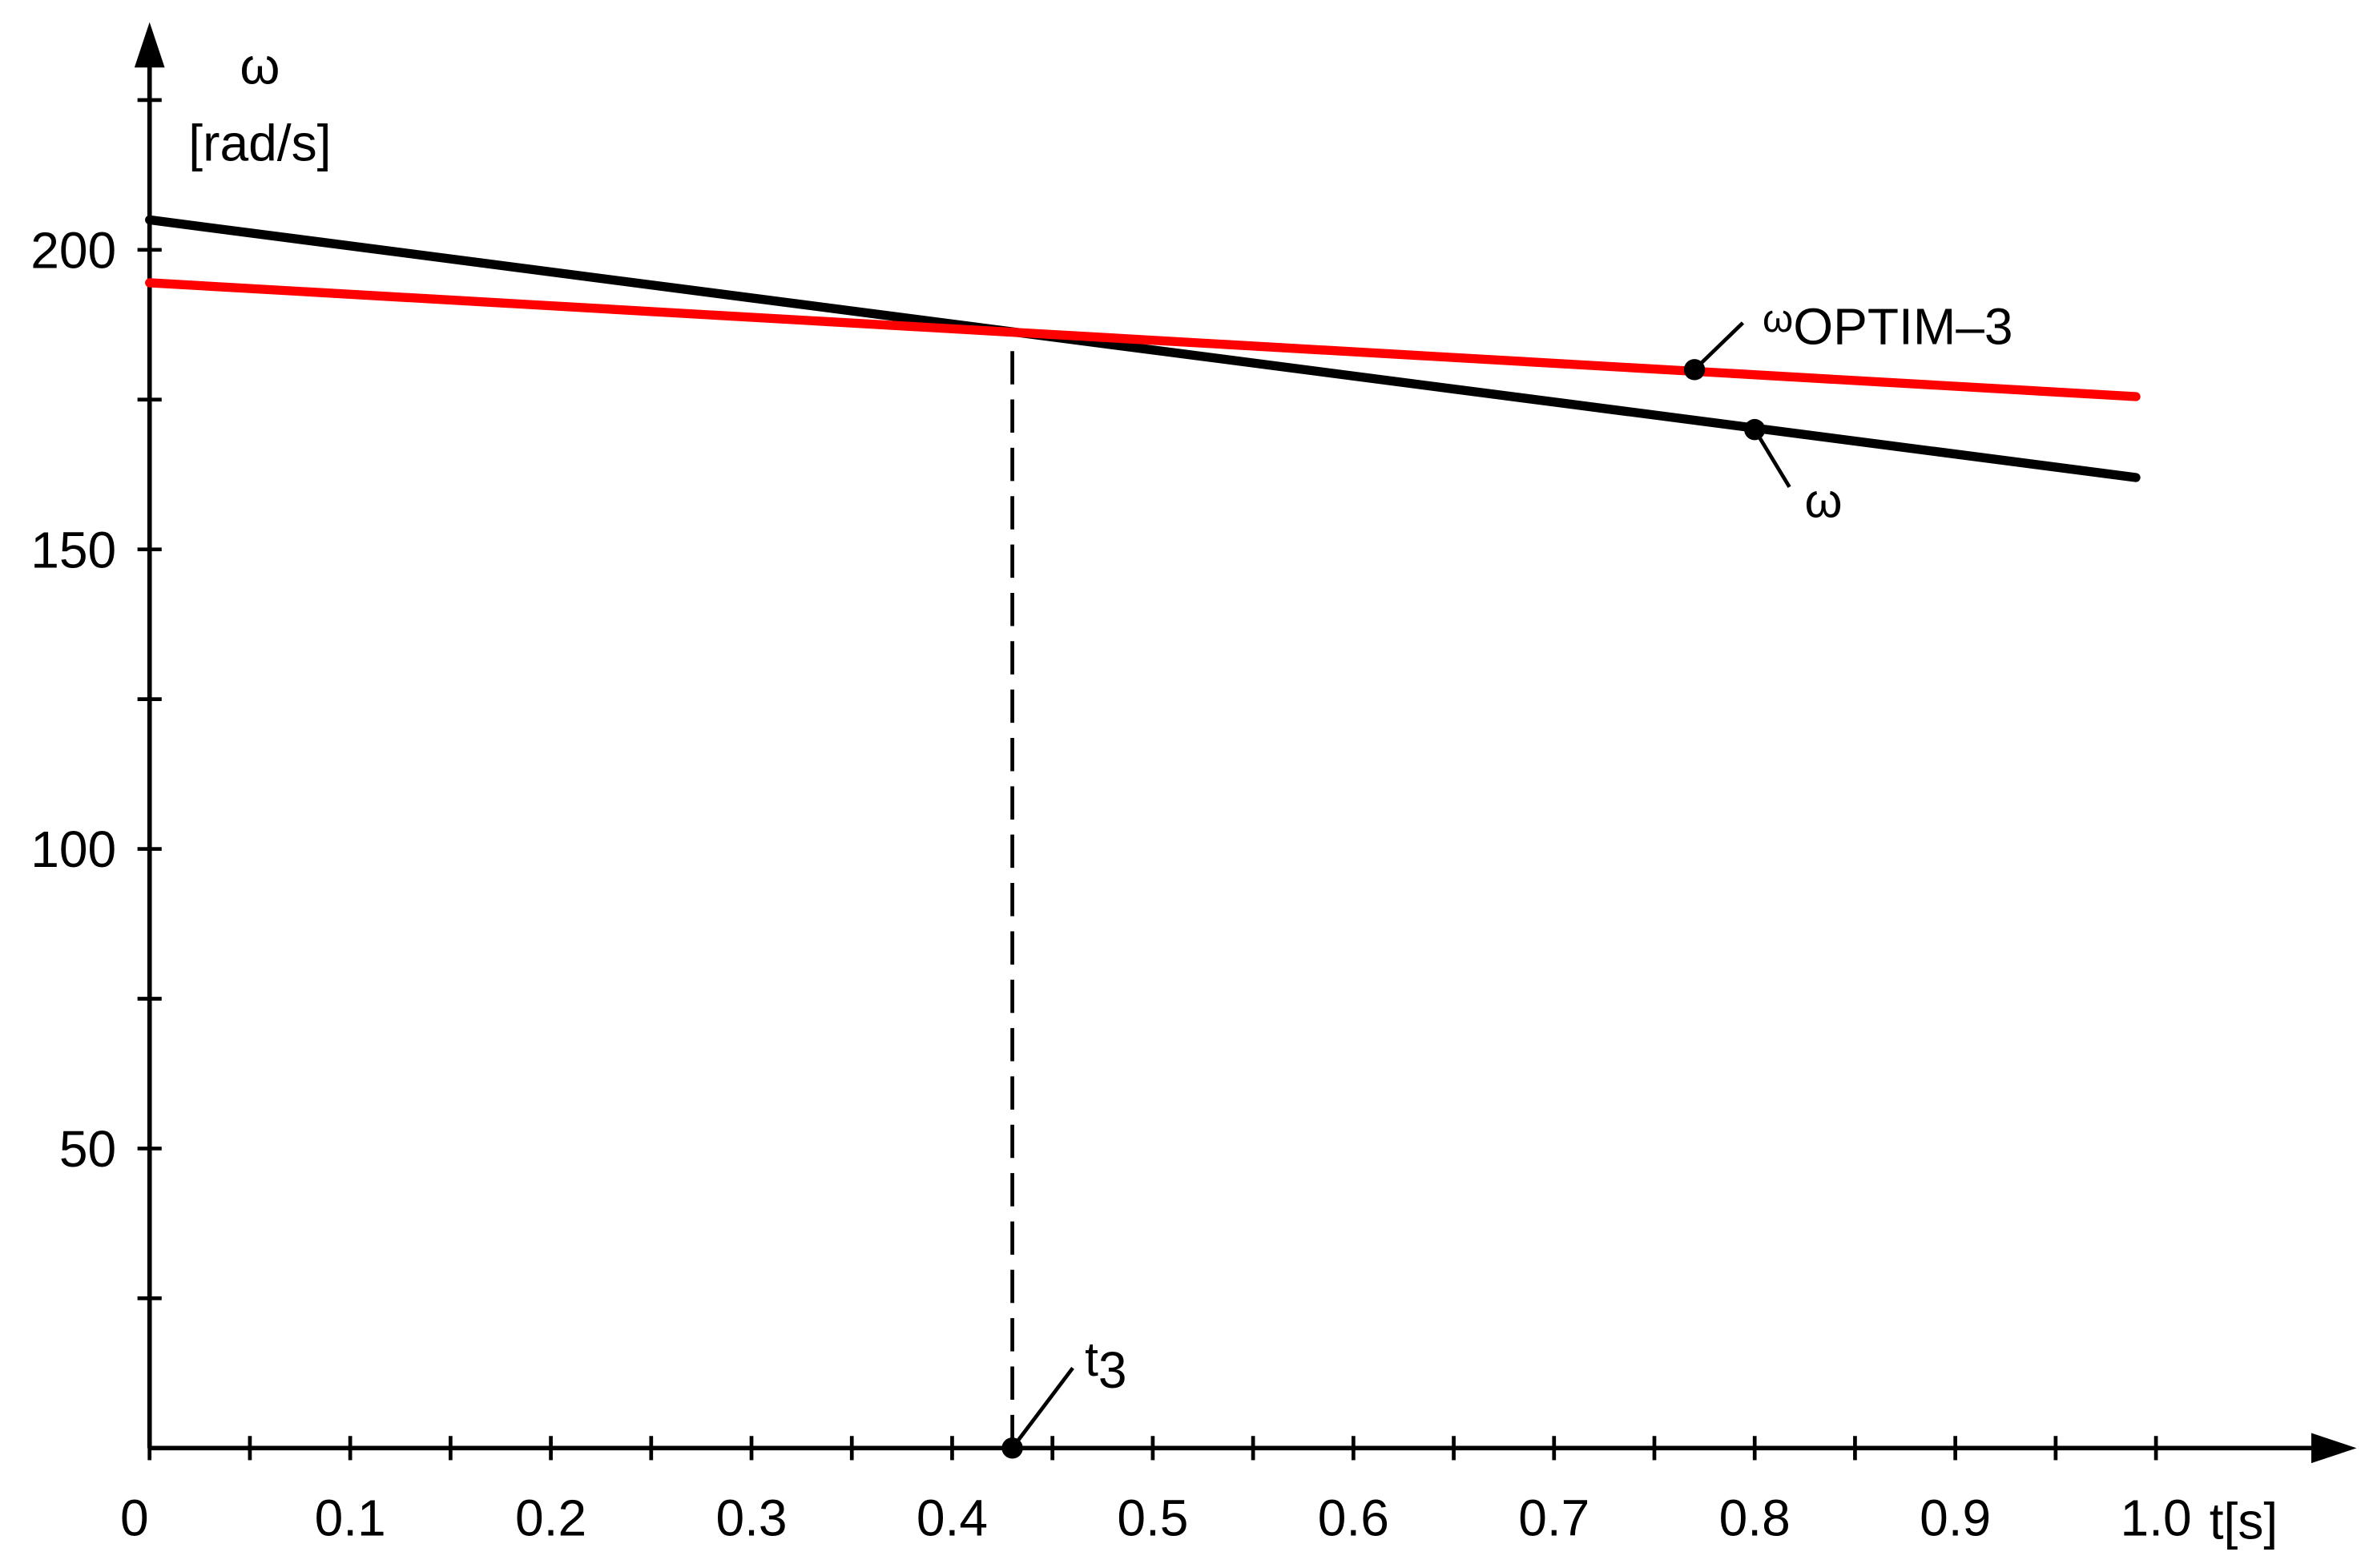 This screenshot has width=2369, height=1568. What do you see at coordinates (259, 143) in the screenshot?
I see `y-axis-unit: [rad/s]` at bounding box center [259, 143].